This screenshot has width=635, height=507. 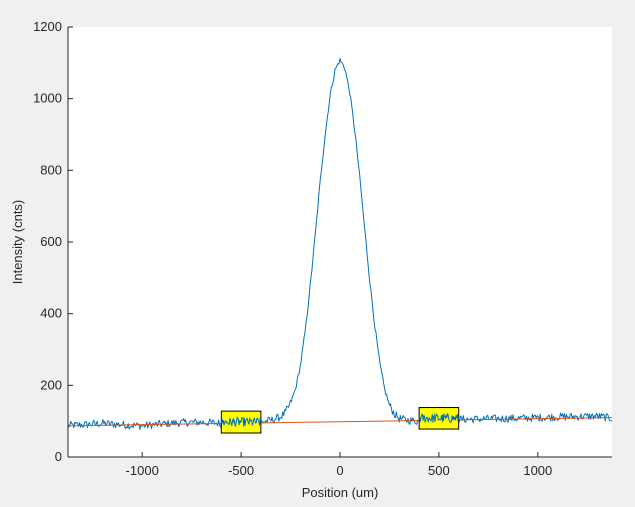 I want to click on x-tick-label: 0, so click(x=339, y=470).